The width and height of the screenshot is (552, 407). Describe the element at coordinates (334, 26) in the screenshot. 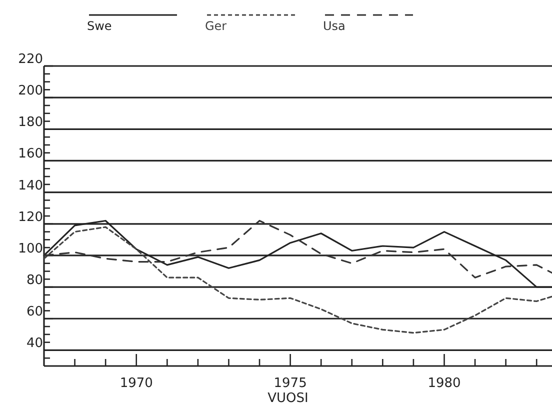

I see `text: Usa` at that location.